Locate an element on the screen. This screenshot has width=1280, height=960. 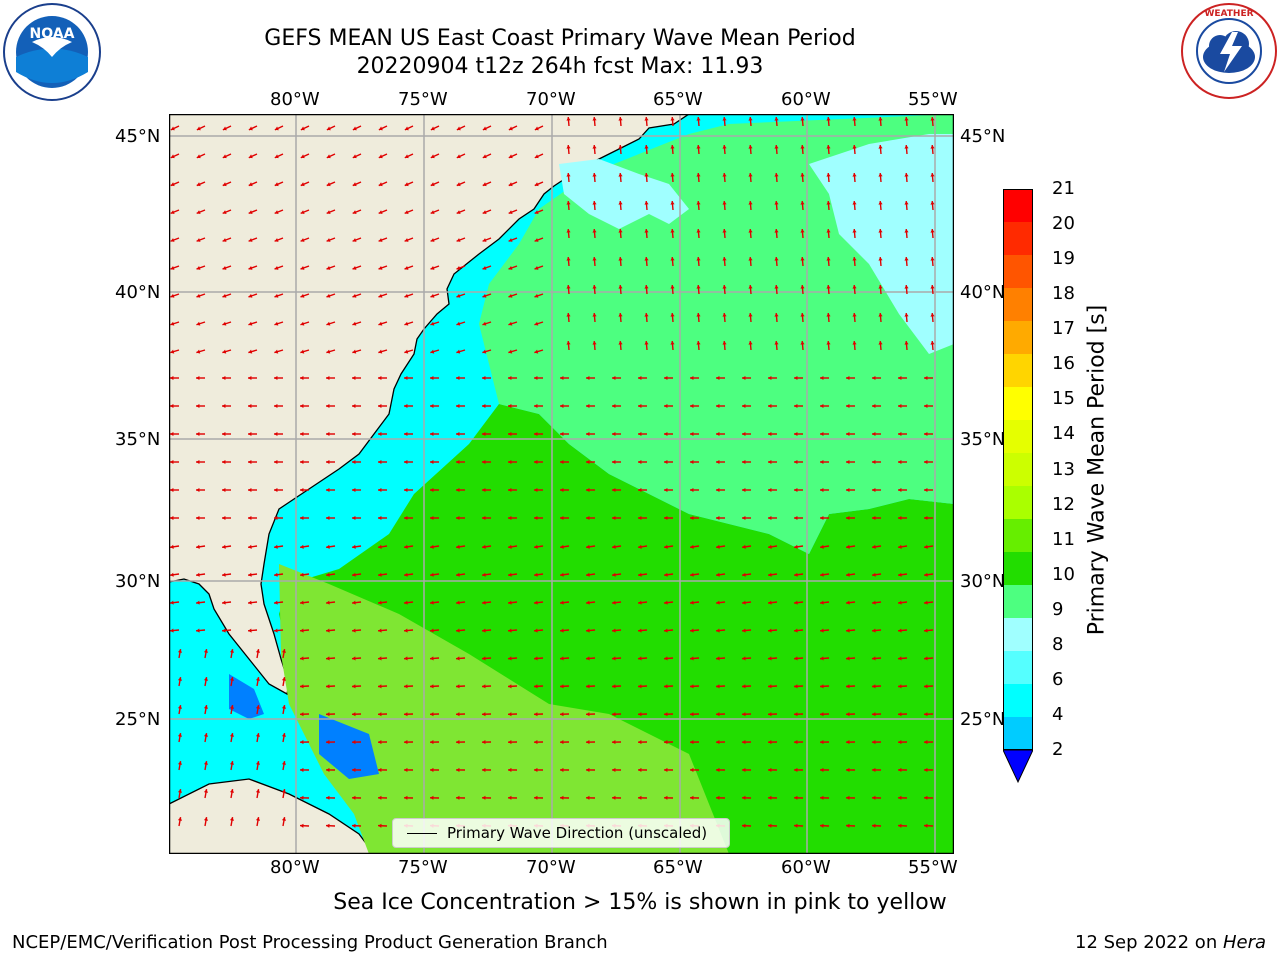
colorbar is located at coordinates (1018, 486).